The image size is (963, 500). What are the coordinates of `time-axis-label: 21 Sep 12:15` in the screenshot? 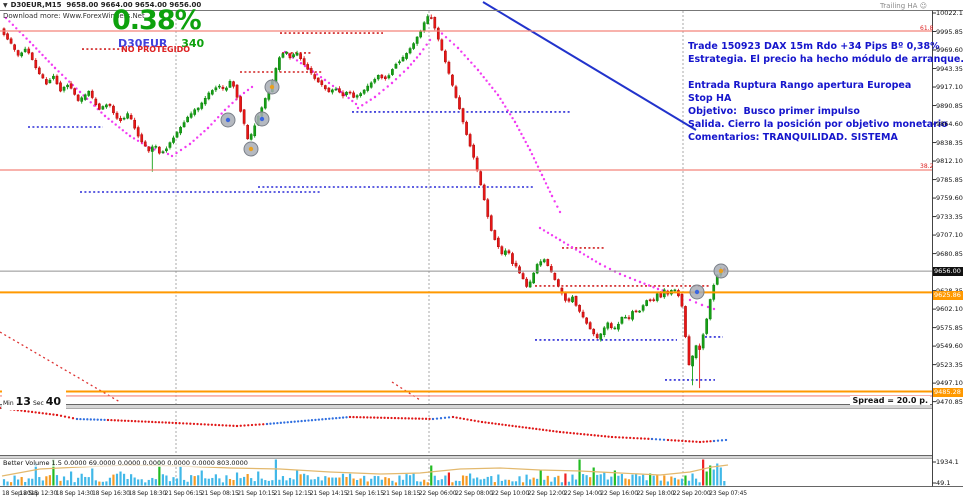 It's located at (292, 493).